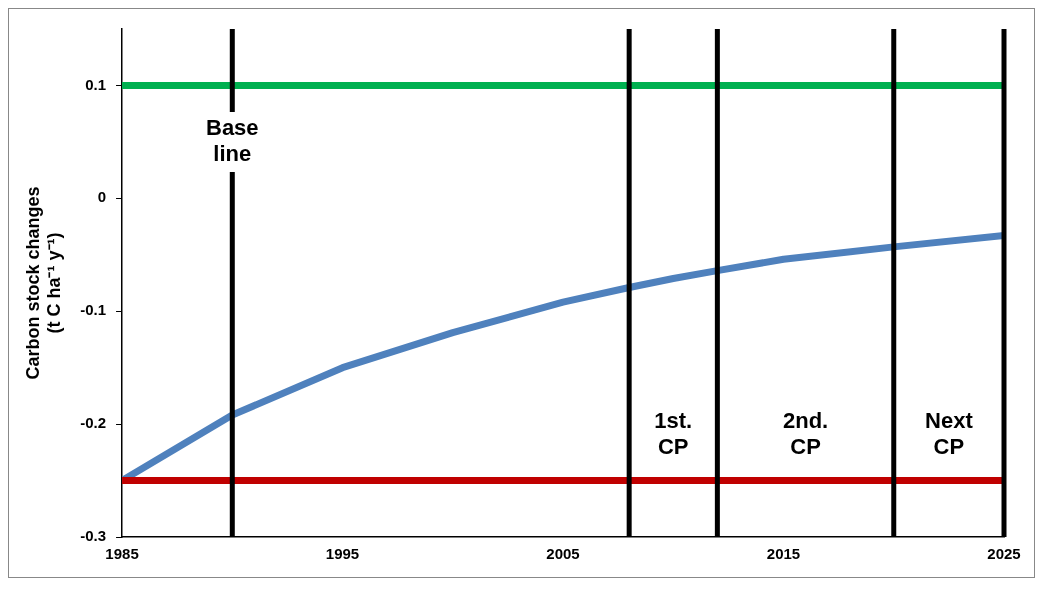 The height and width of the screenshot is (591, 1049). I want to click on x-tick-label: 1995, so click(342, 554).